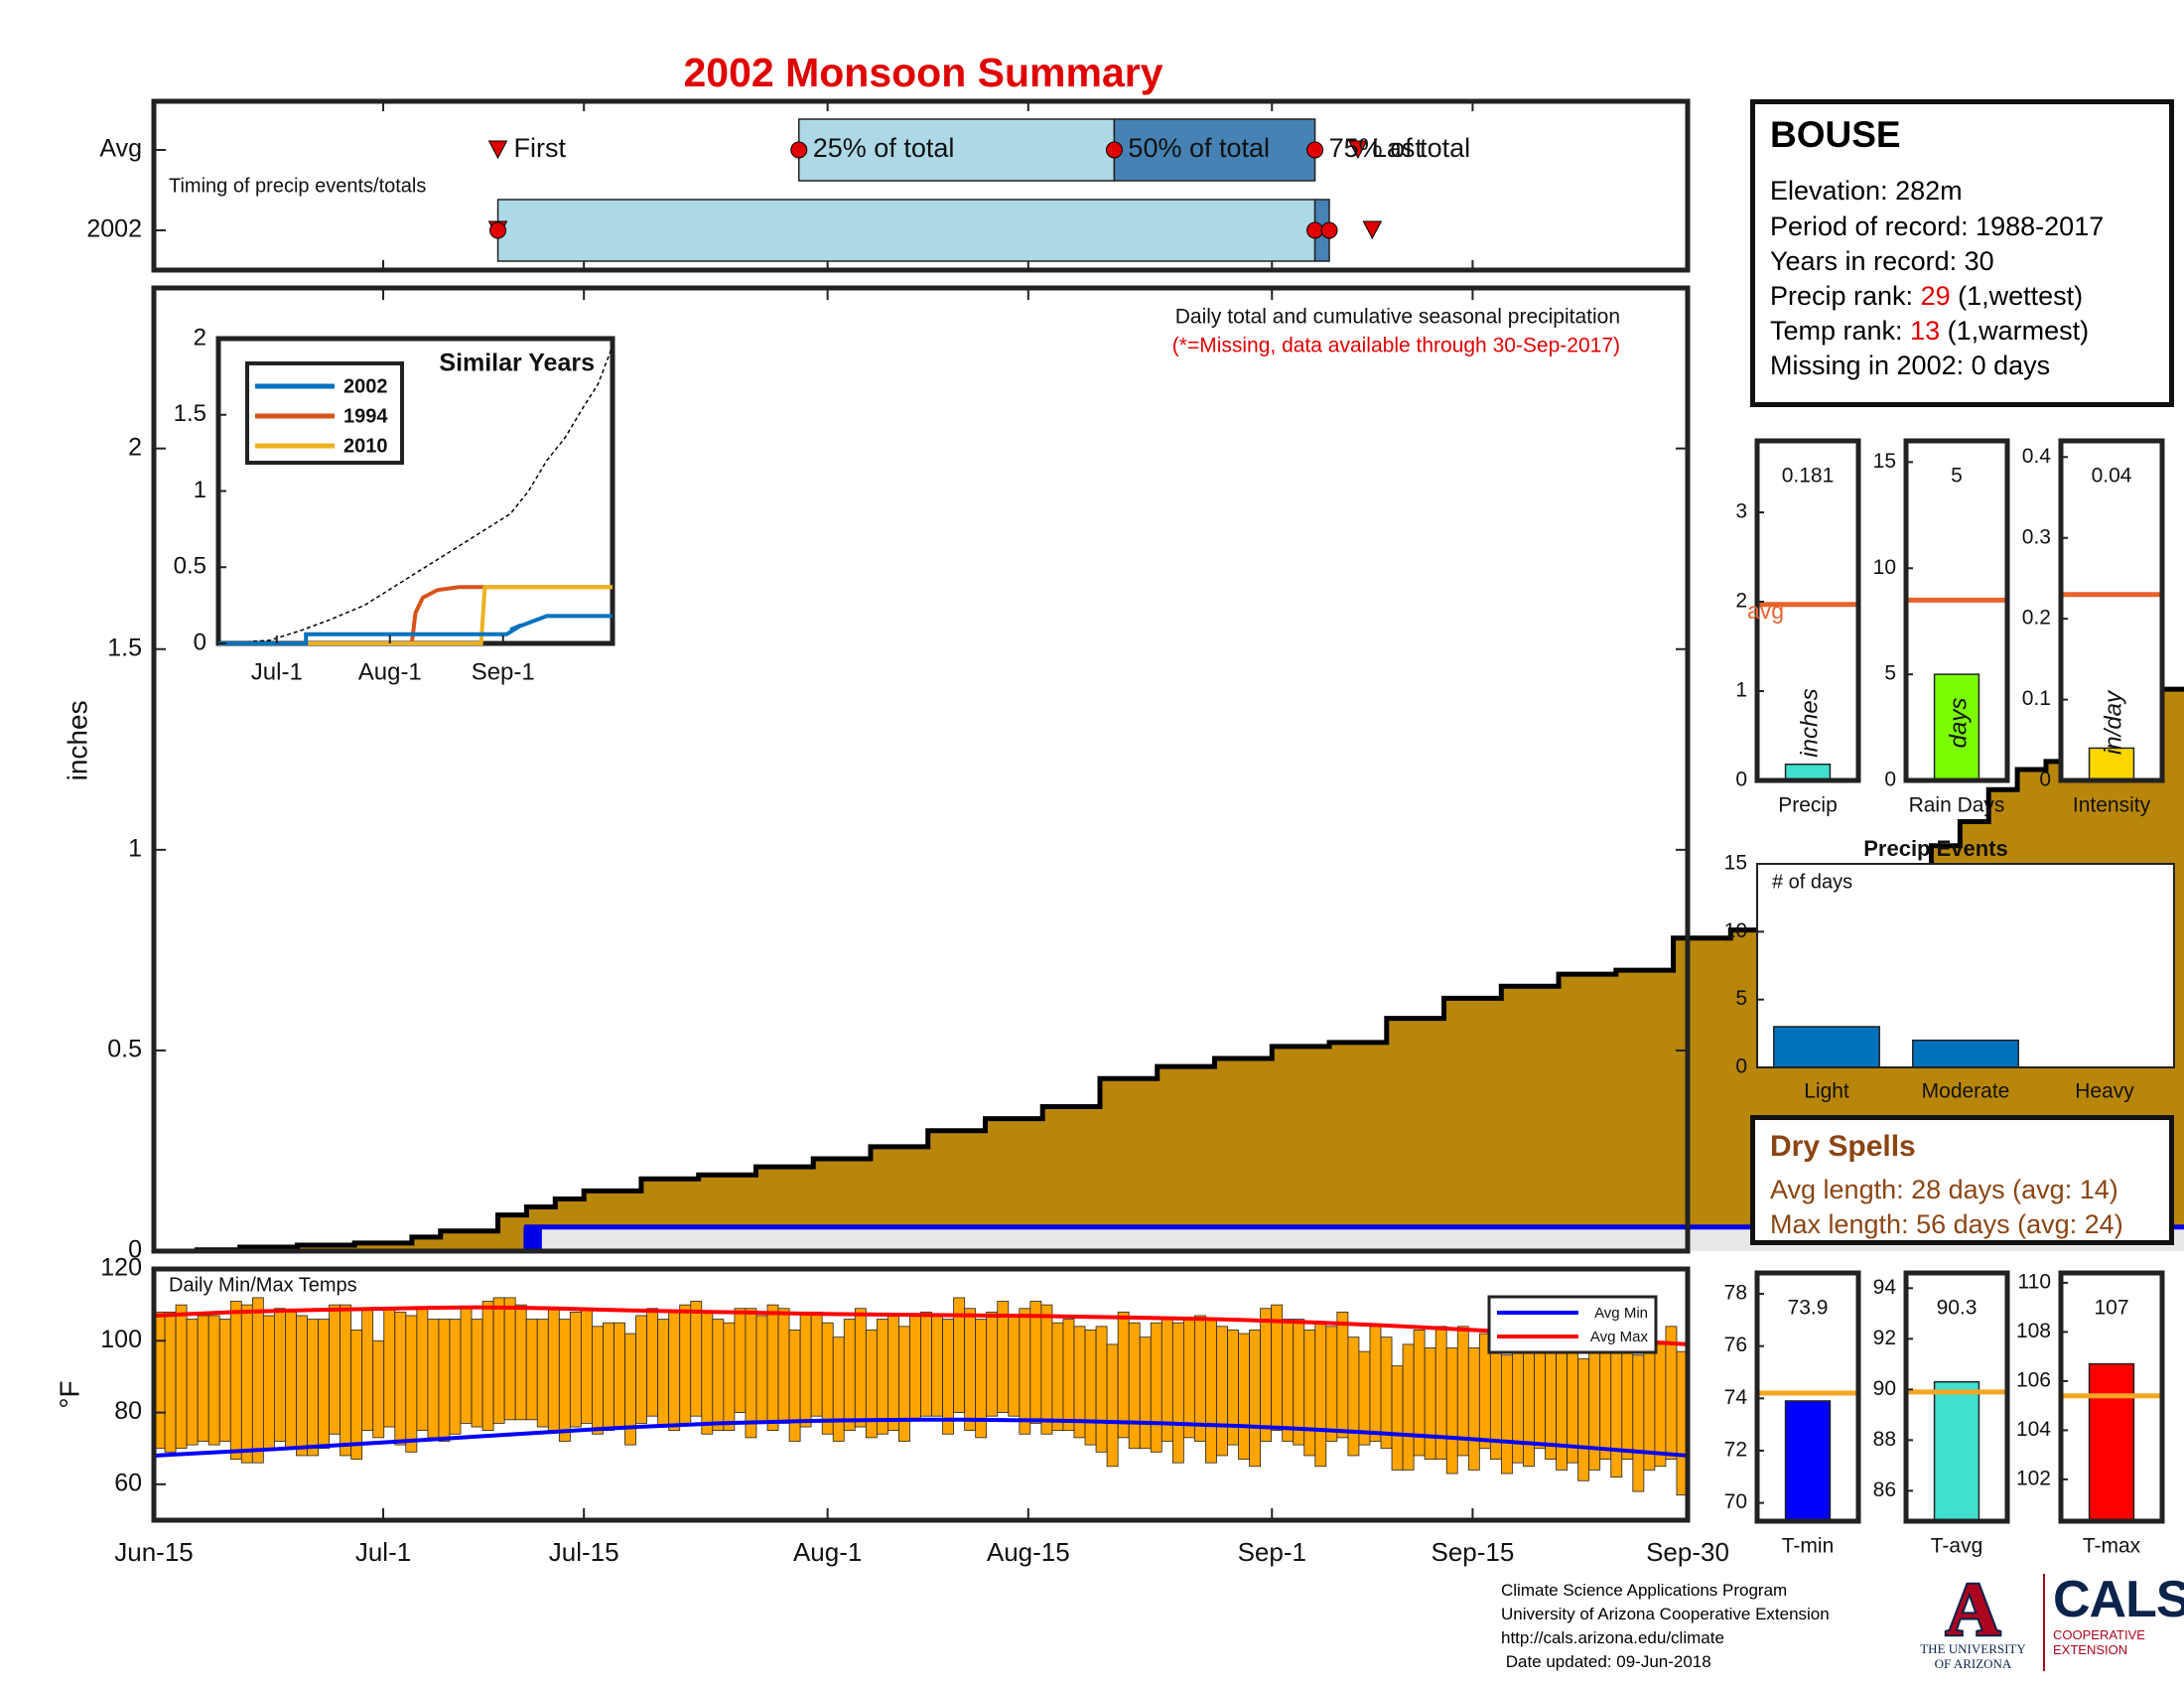  I want to click on precip-ylabel: inches, so click(77, 740).